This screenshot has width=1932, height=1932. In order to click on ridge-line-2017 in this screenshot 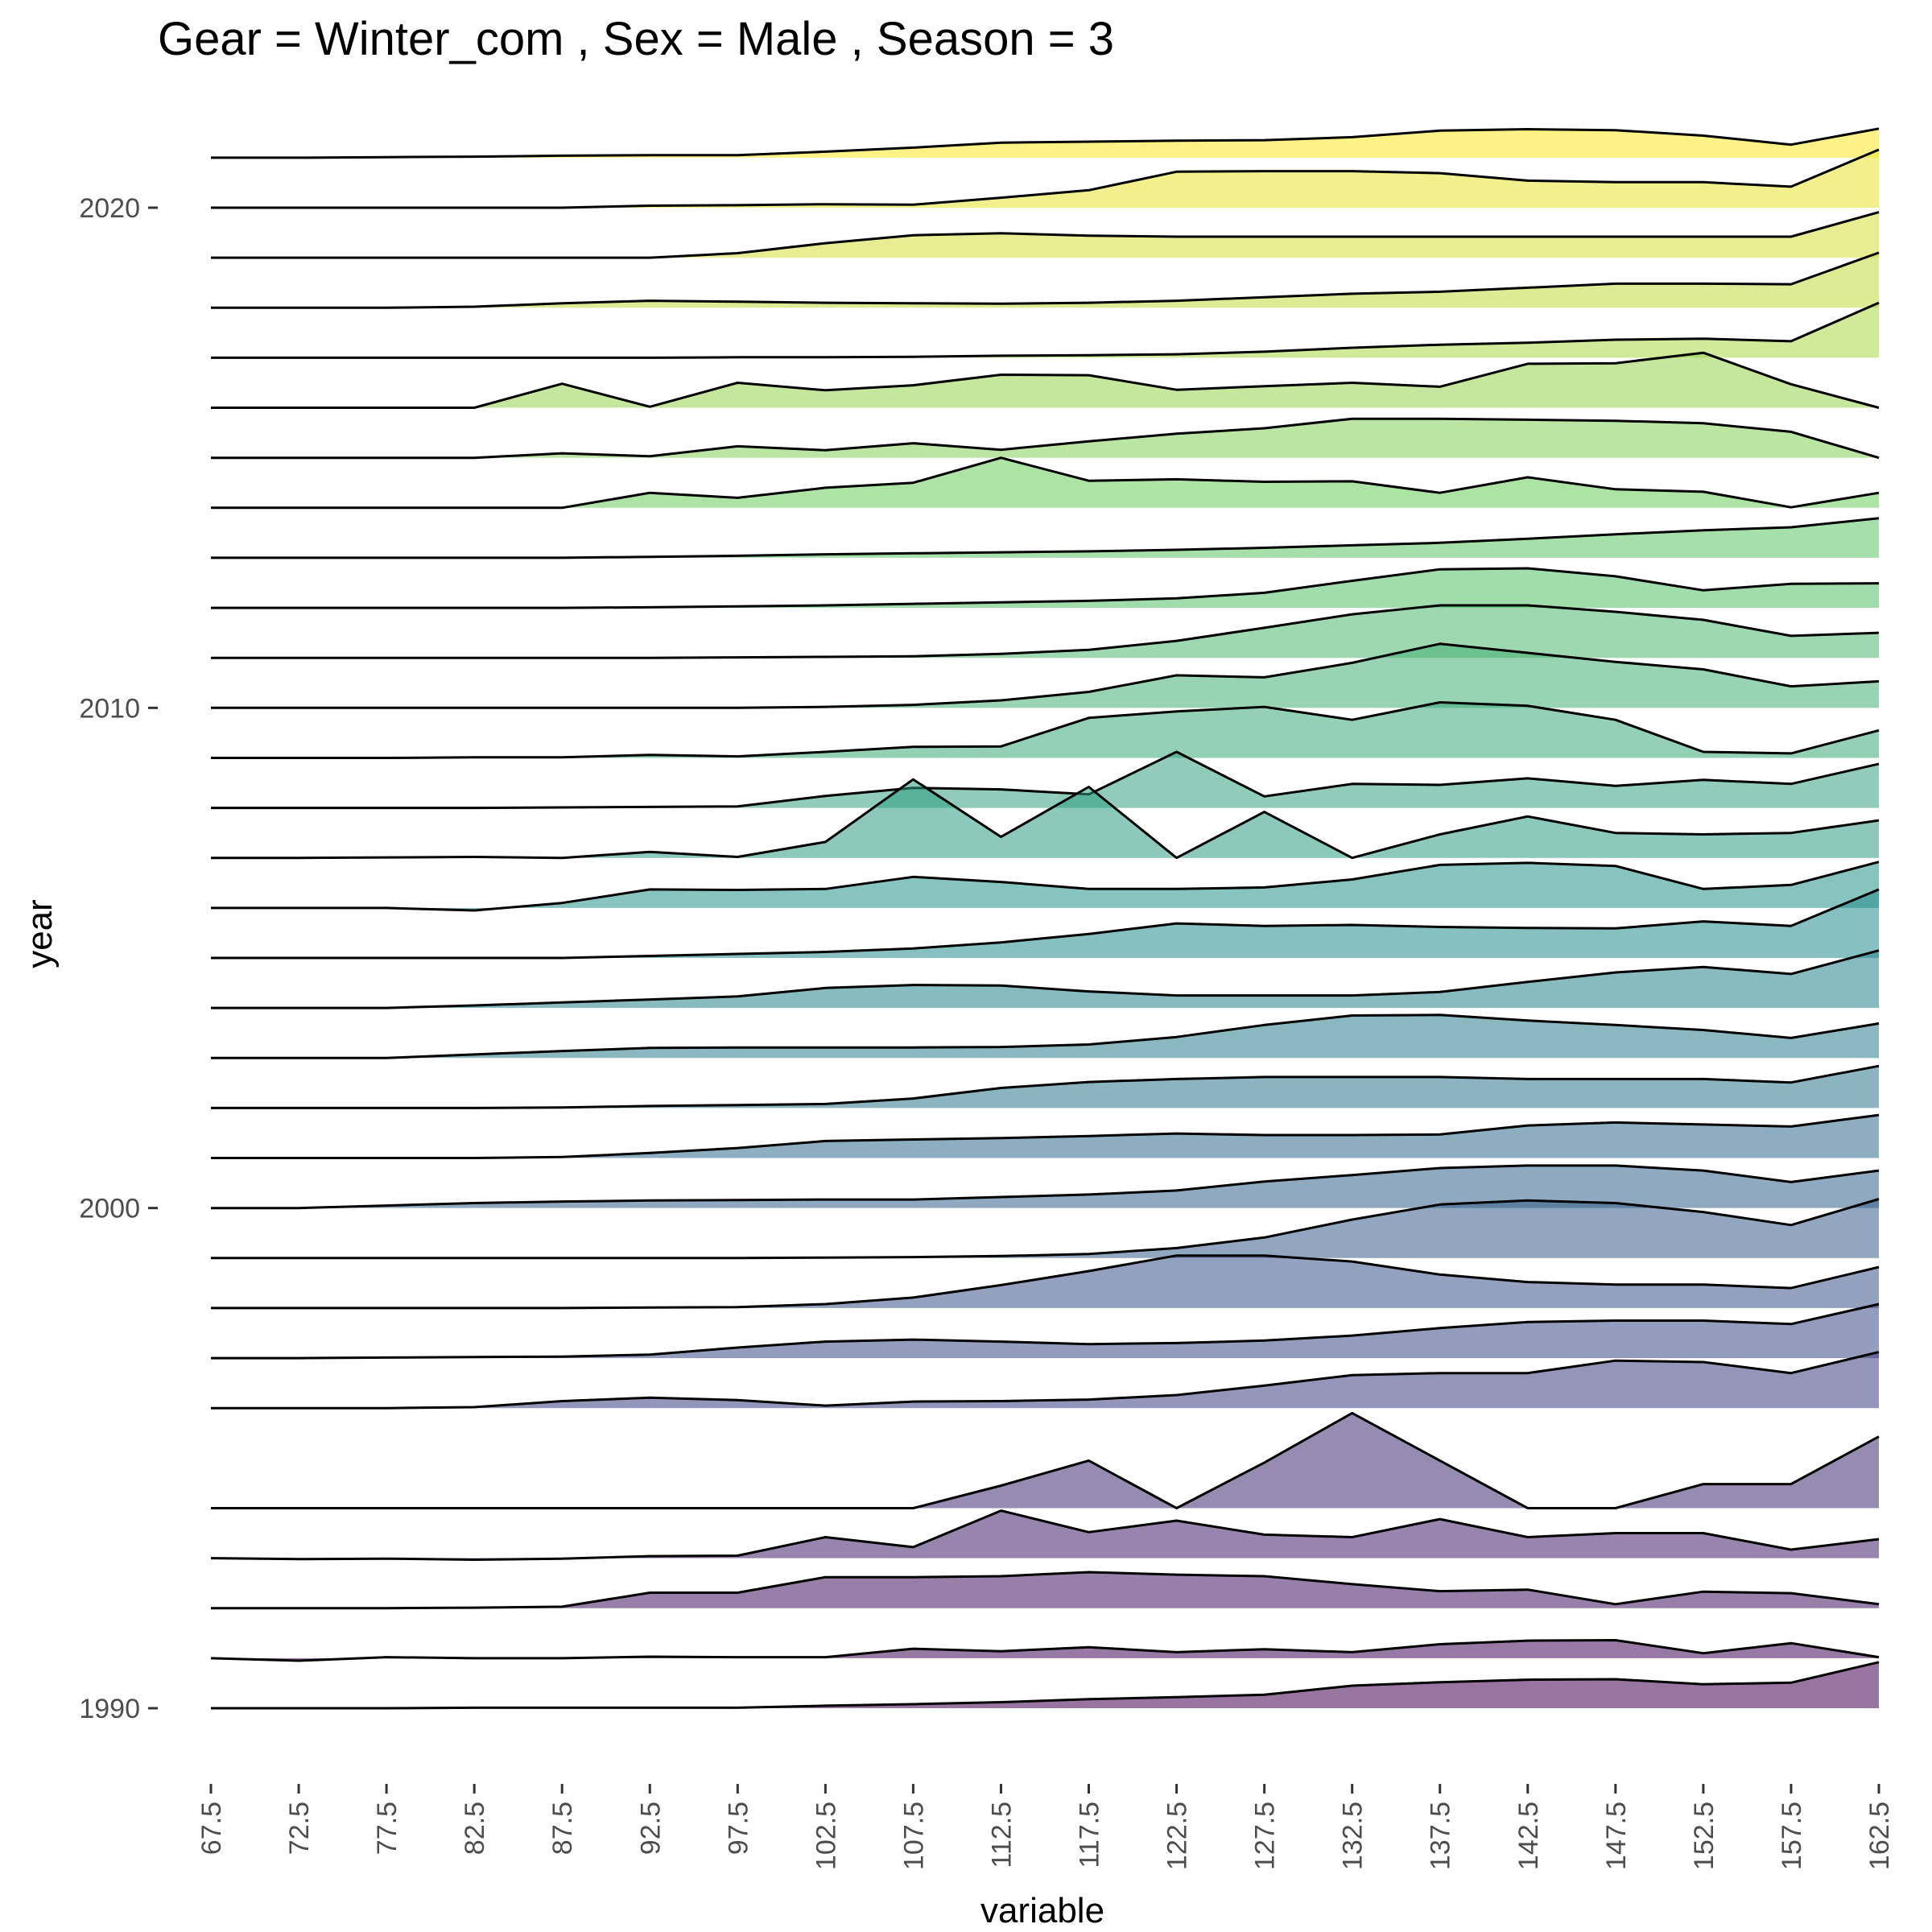, I will do `click(1045, 330)`.